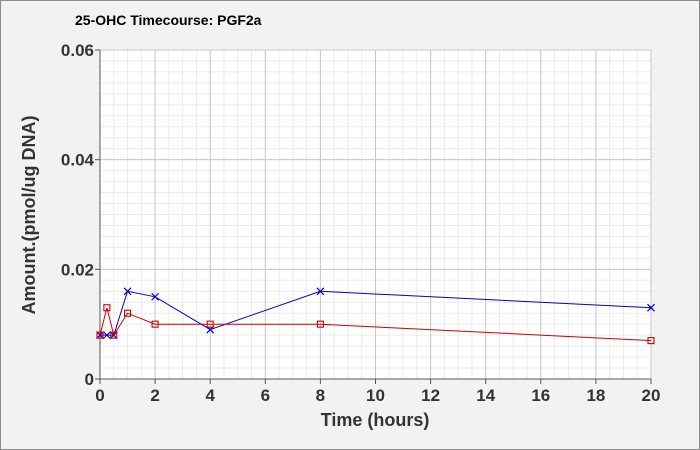 Image resolution: width=700 pixels, height=450 pixels. I want to click on x-tick-label: 10, so click(375, 395).